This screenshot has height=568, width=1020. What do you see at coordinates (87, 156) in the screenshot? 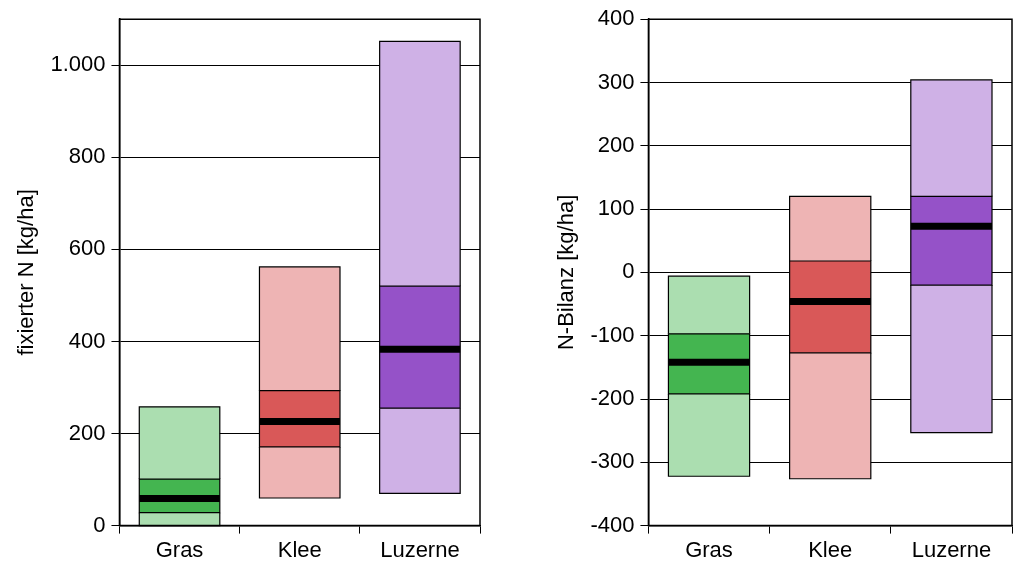
I see `y-tick-label: 800` at bounding box center [87, 156].